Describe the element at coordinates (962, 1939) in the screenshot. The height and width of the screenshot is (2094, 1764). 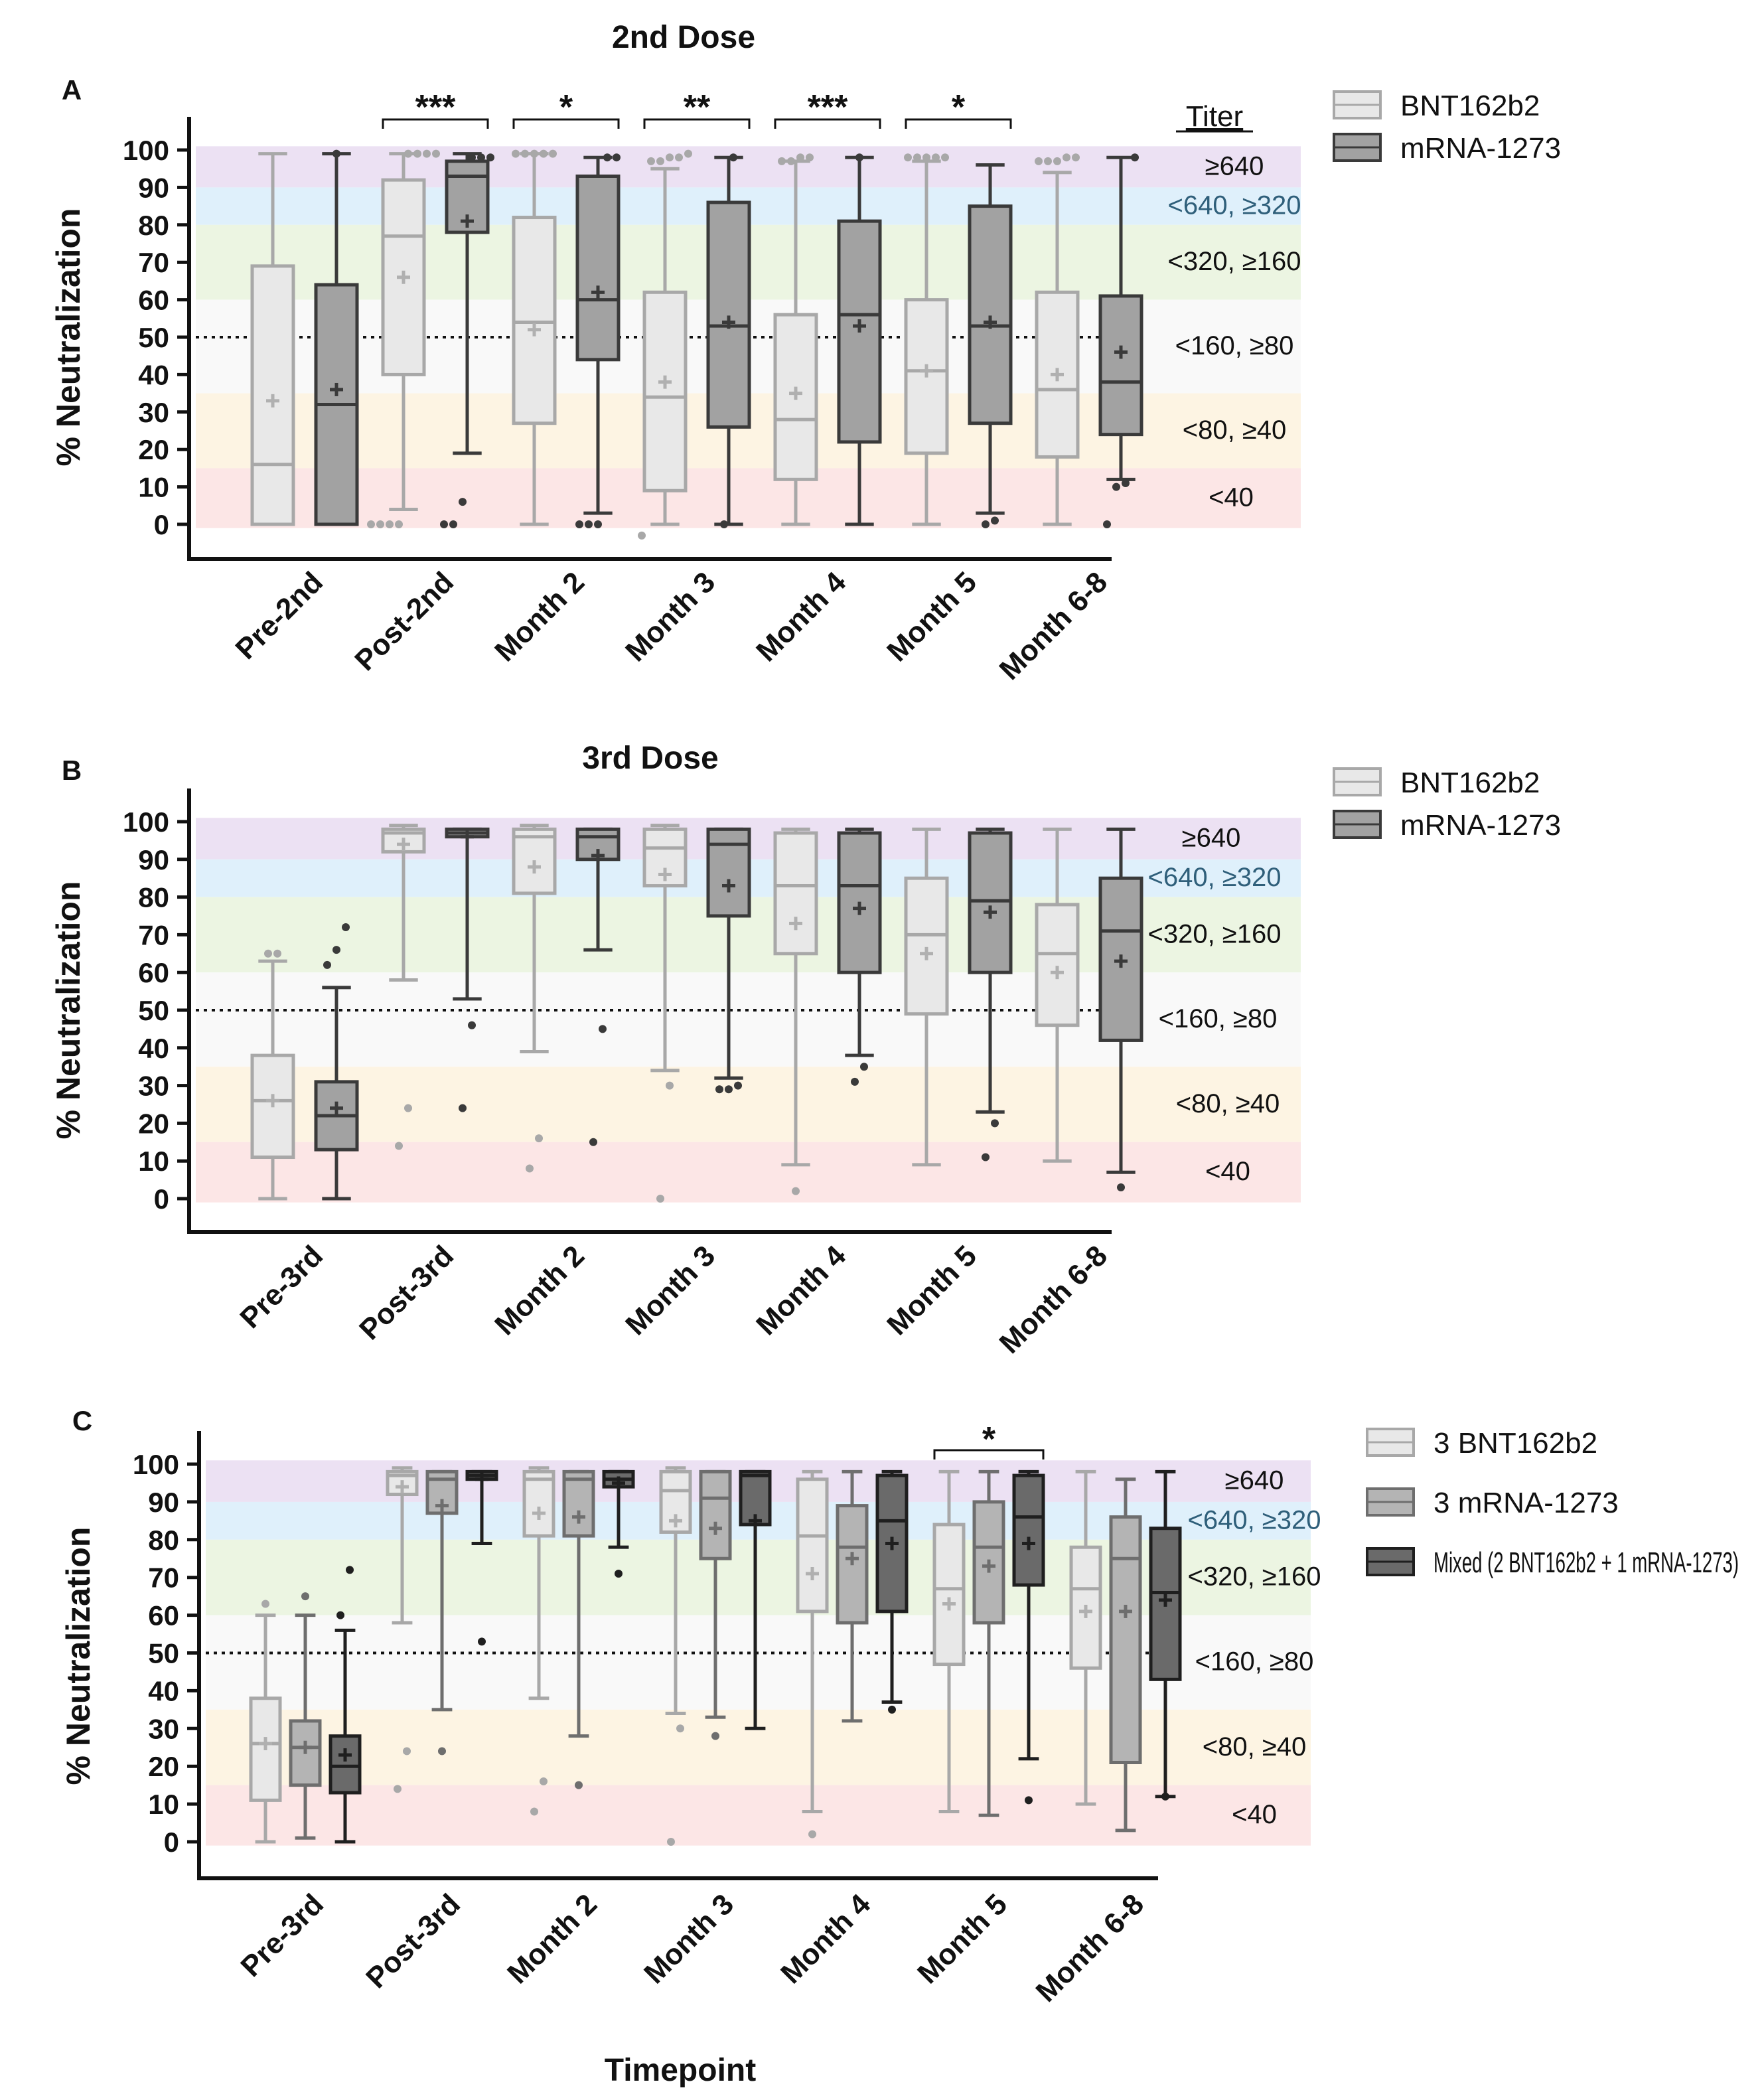
I see `category-label: Month 5` at that location.